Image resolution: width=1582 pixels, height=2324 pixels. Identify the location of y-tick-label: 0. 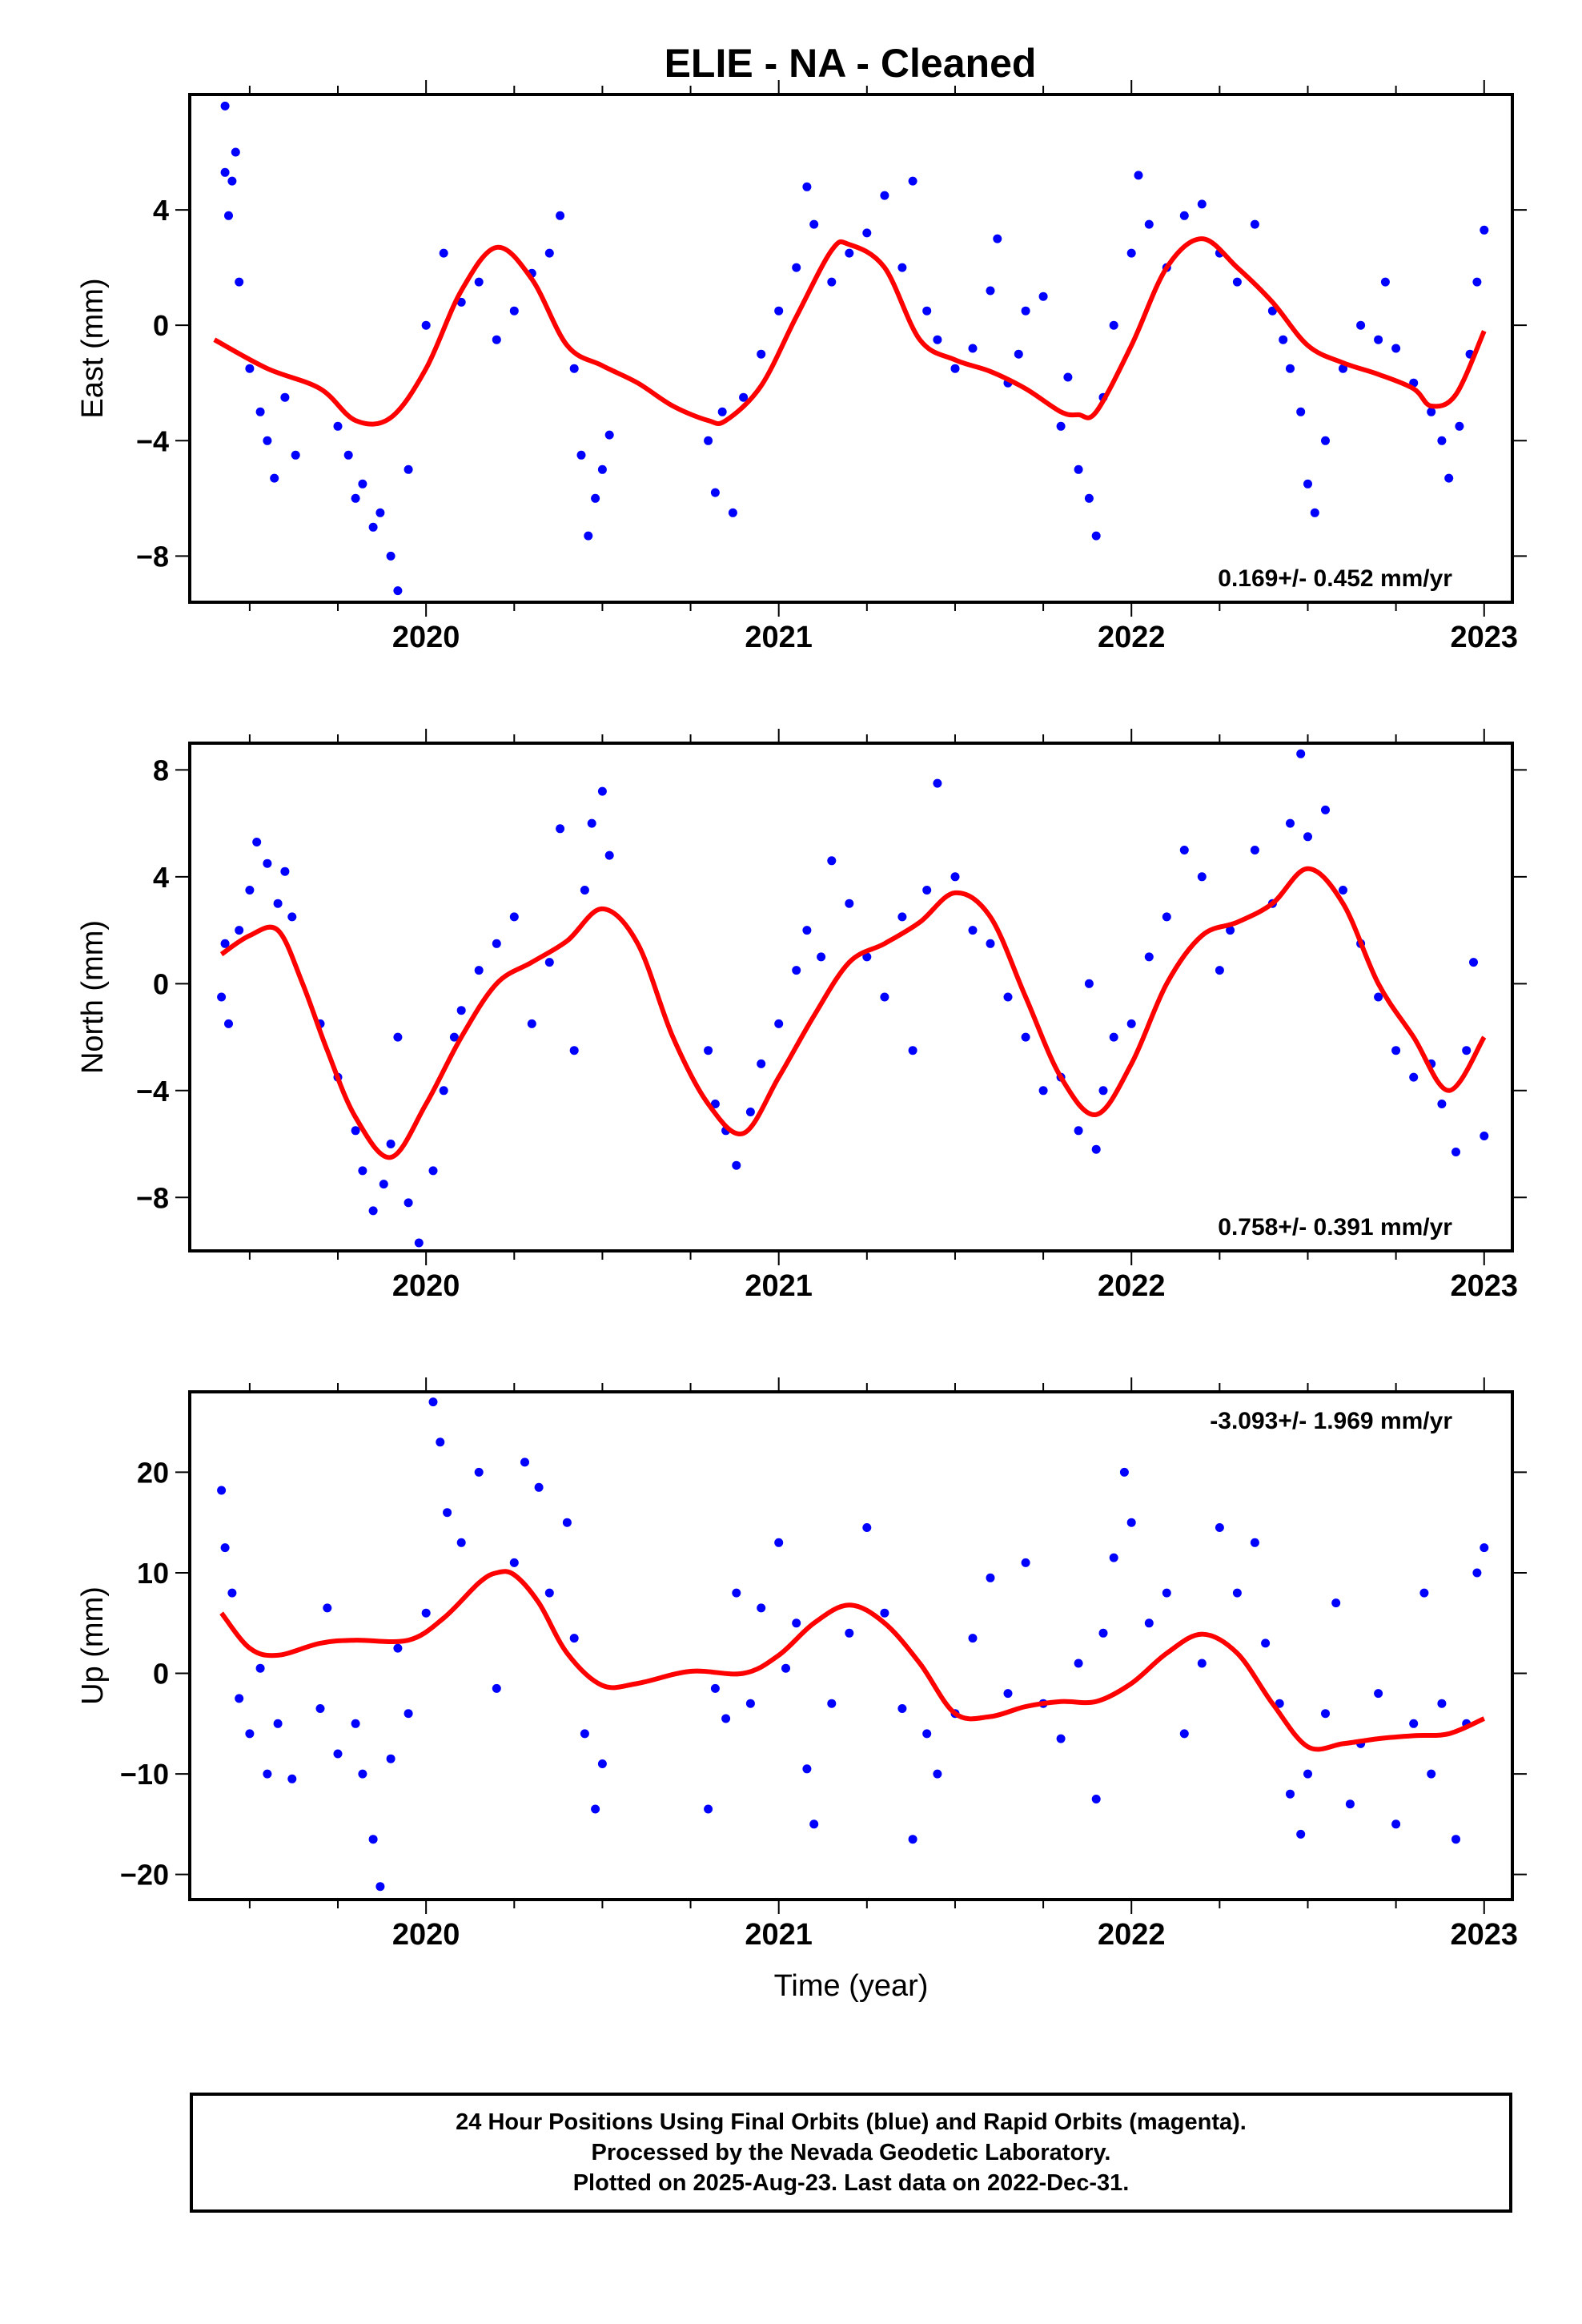
(161, 1674).